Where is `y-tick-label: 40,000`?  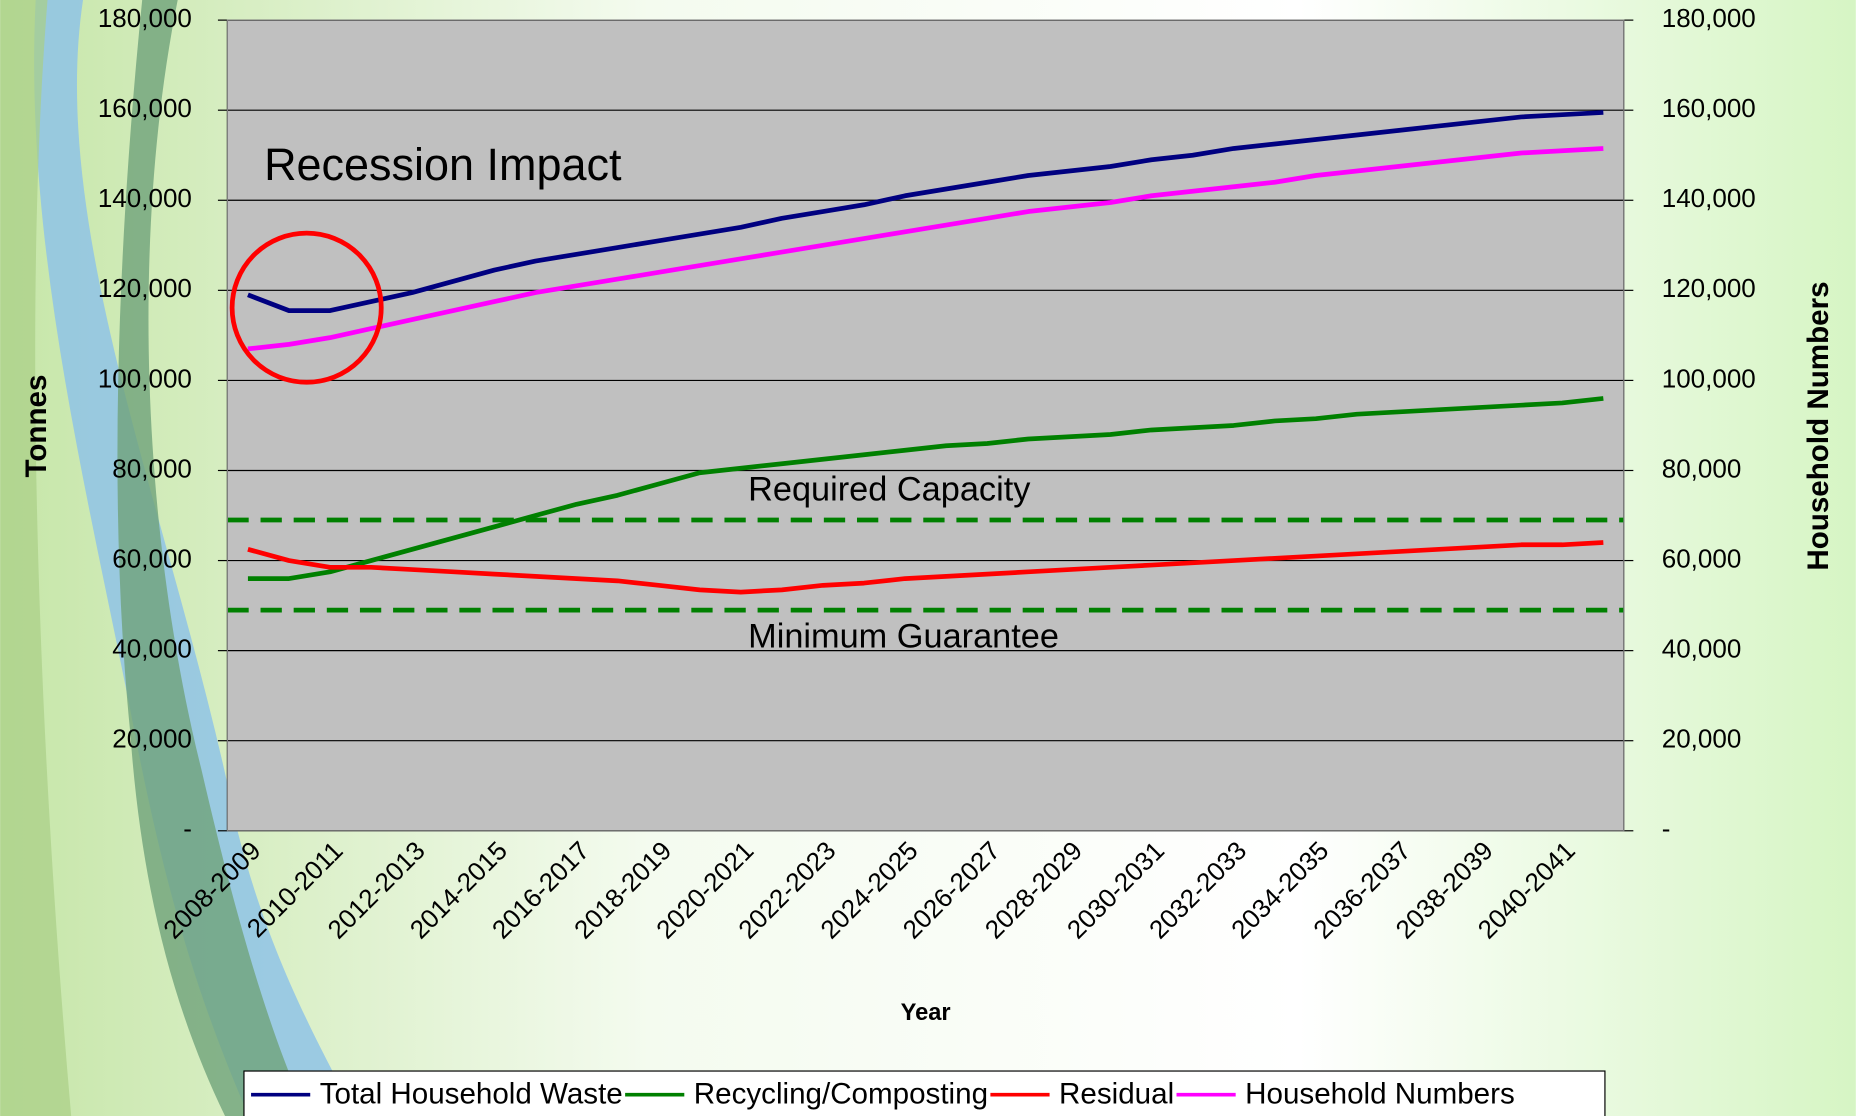 y-tick-label: 40,000 is located at coordinates (152, 649).